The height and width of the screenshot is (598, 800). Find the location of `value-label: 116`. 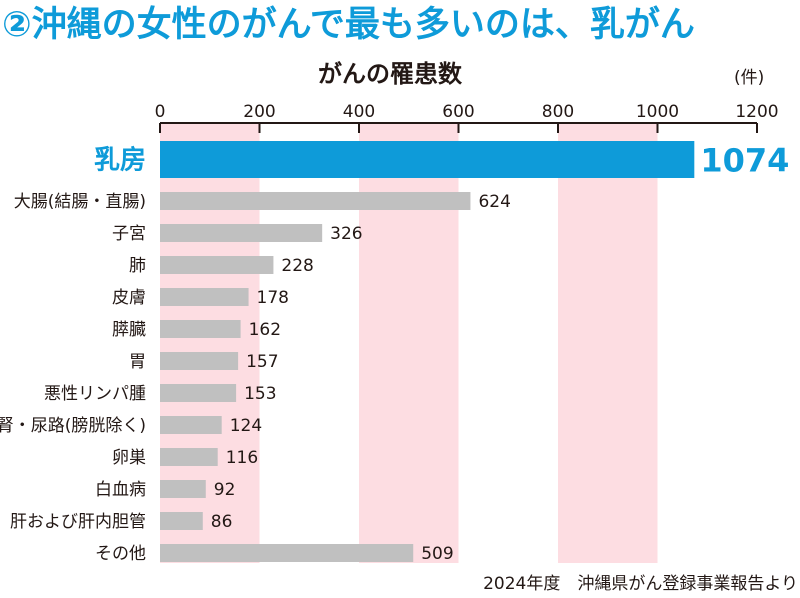

value-label: 116 is located at coordinates (242, 458).